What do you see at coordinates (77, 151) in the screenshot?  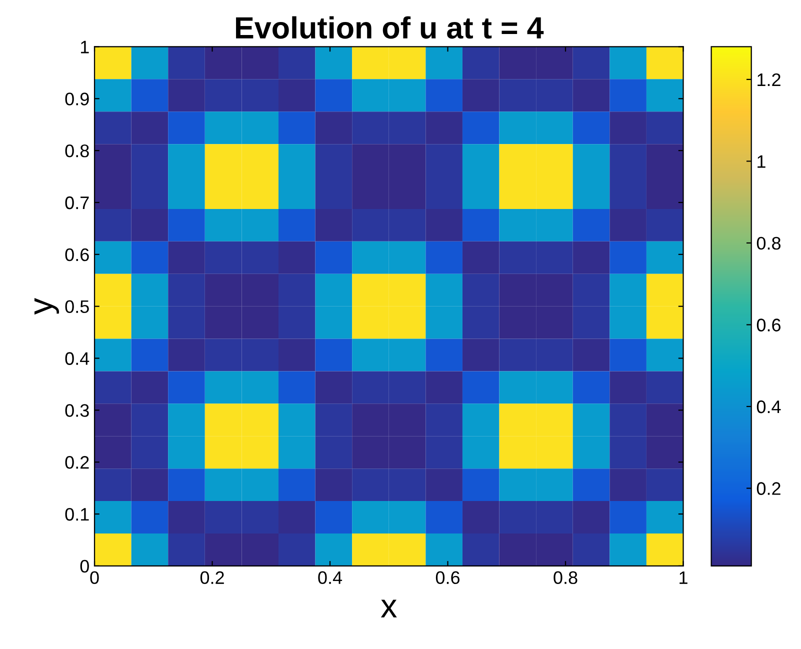 I see `y-tick-label: 0.8` at bounding box center [77, 151].